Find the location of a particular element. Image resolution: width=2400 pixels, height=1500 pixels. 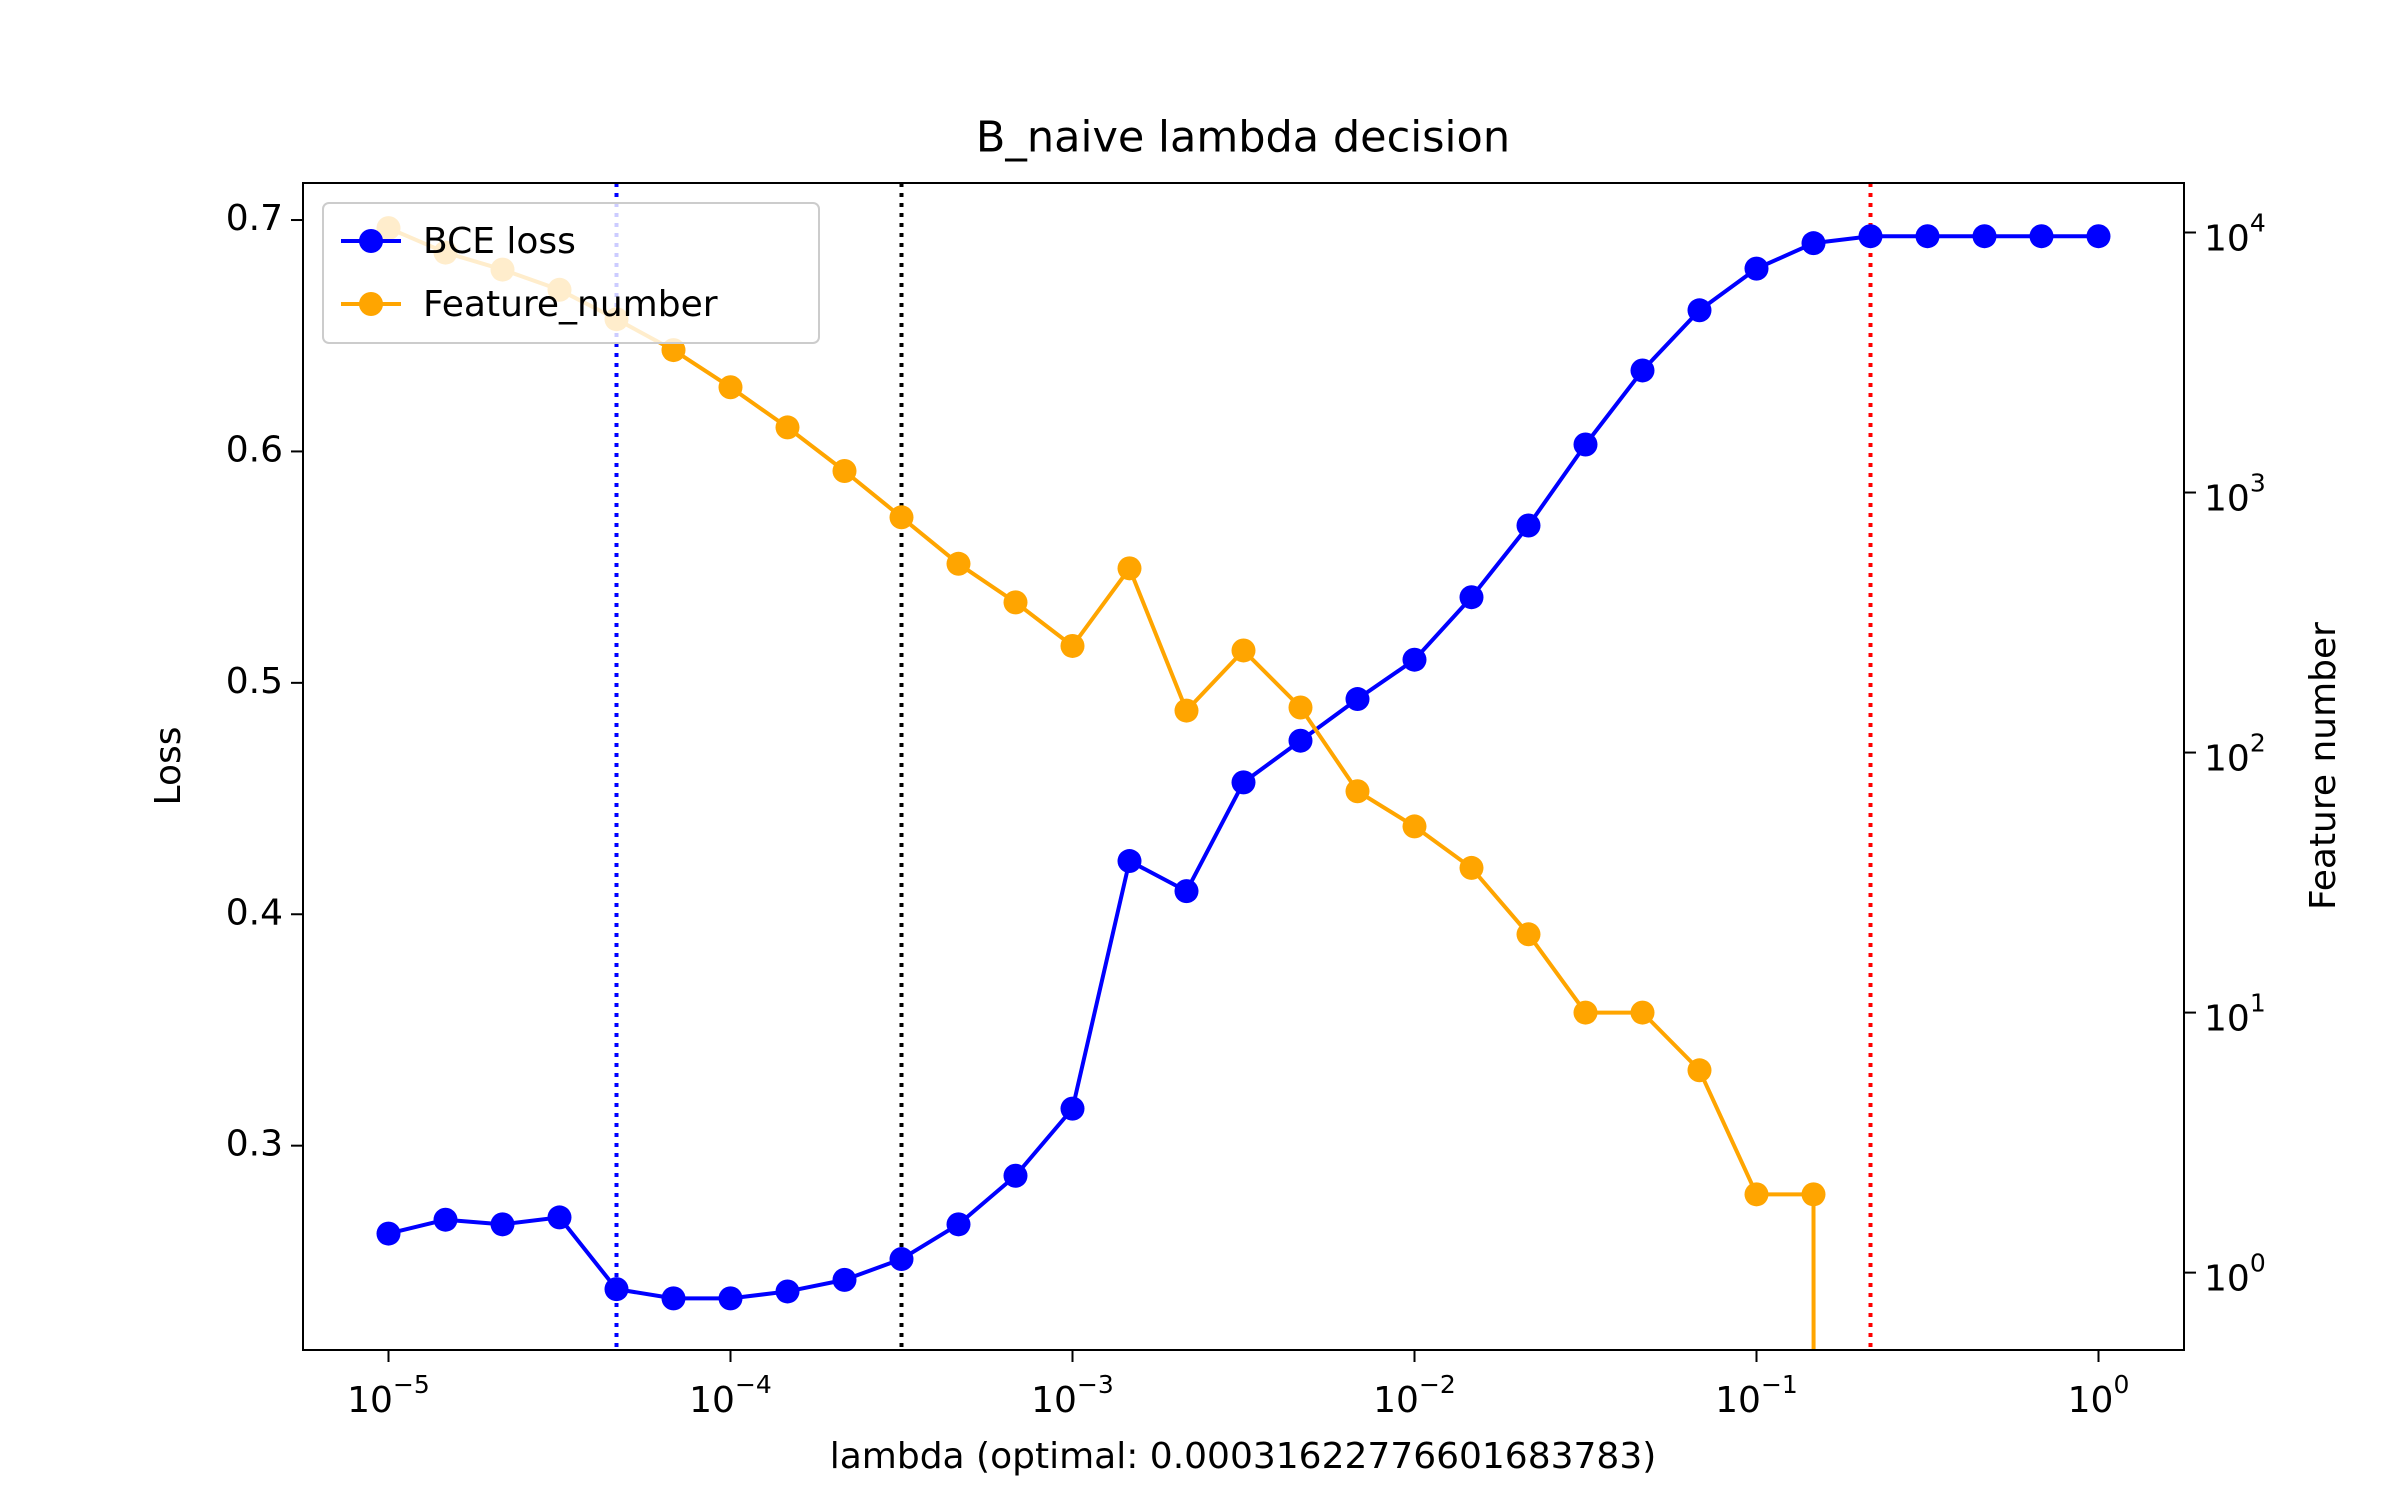

y2-tick-label-exponent: 4 is located at coordinates (2258, 222).